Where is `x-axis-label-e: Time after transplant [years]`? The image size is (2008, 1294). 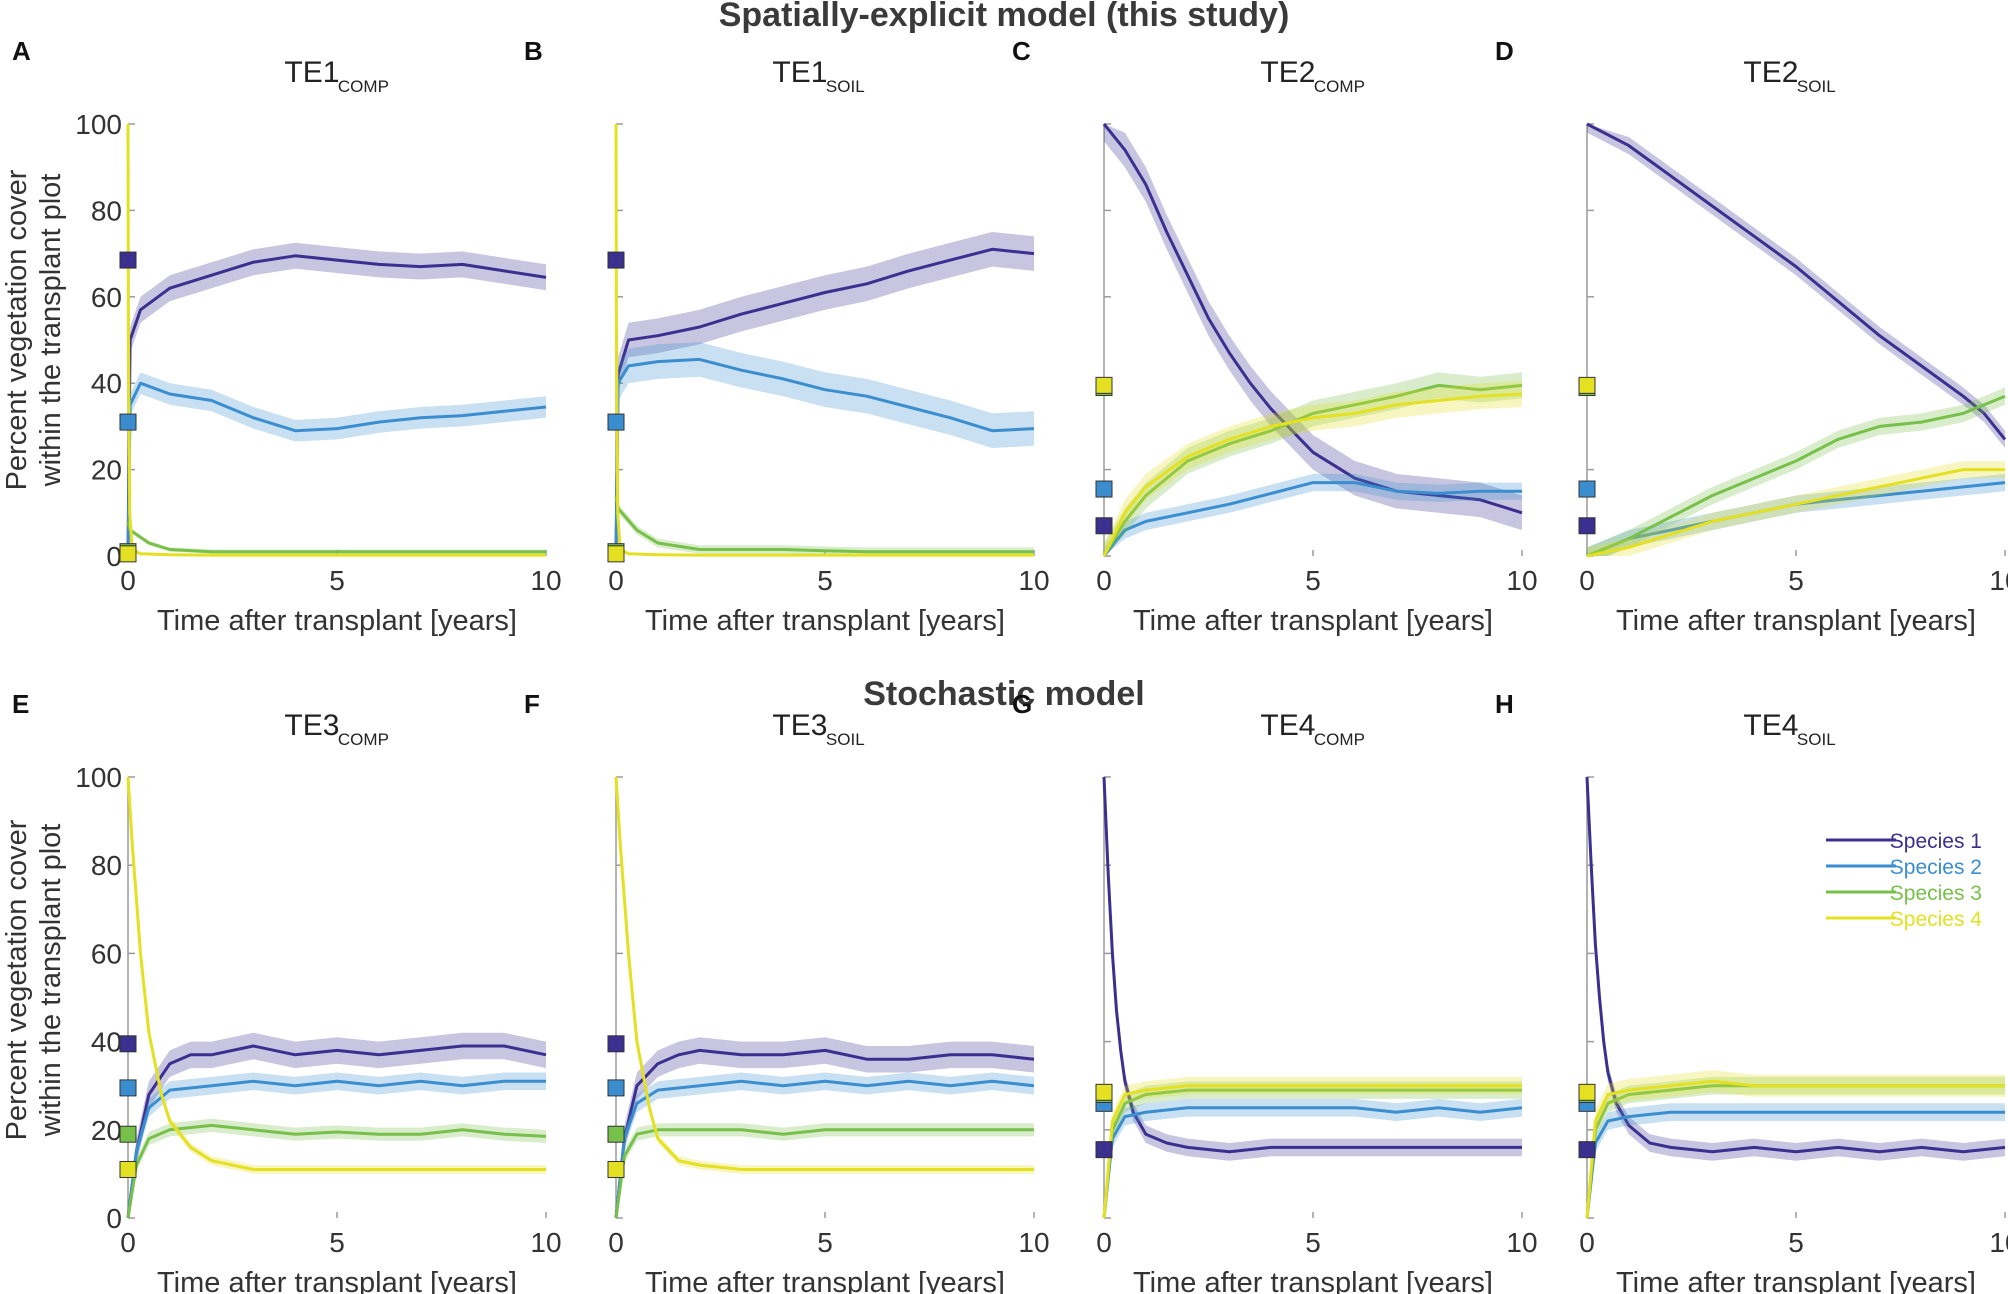 x-axis-label-e: Time after transplant [years] is located at coordinates (337, 1280).